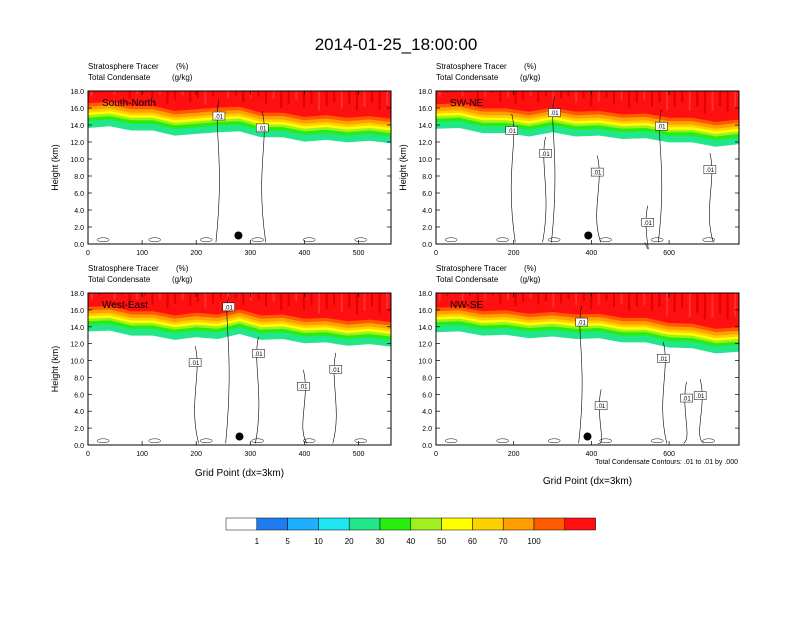  What do you see at coordinates (410, 531) in the screenshot?
I see `colorbar: 1 5 10 20 30 40 50 60 70 100` at bounding box center [410, 531].